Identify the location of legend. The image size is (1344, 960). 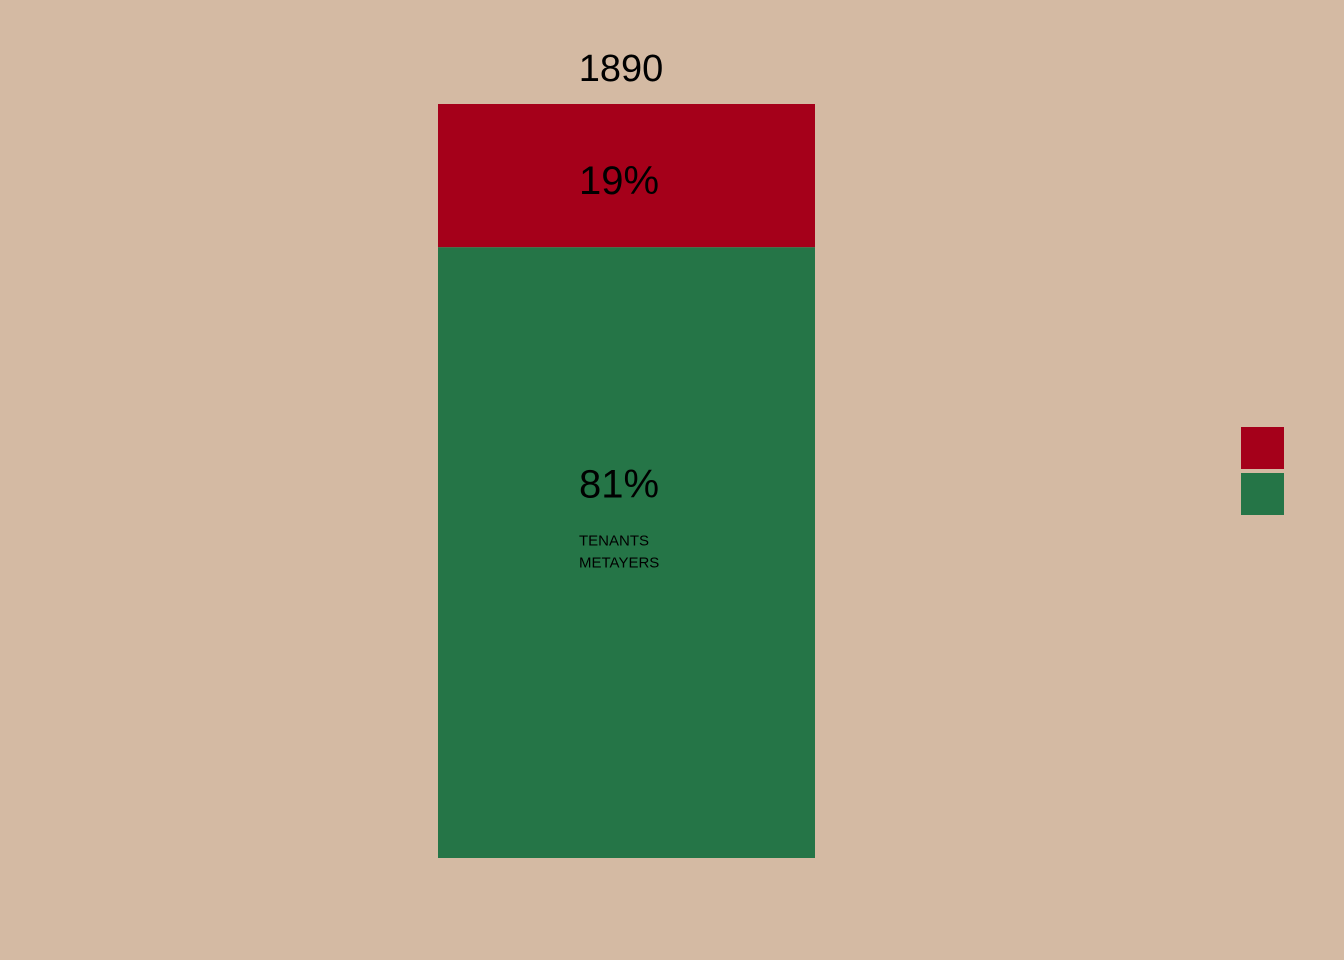
(1262, 471).